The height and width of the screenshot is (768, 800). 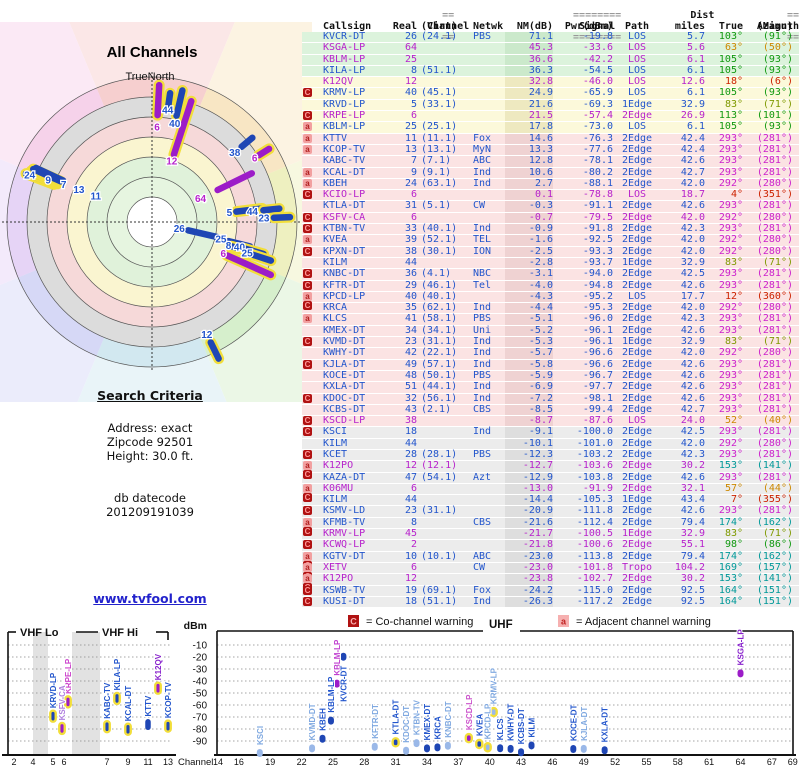 I want to click on height-line: Height: 30.0 ft., so click(x=150, y=456).